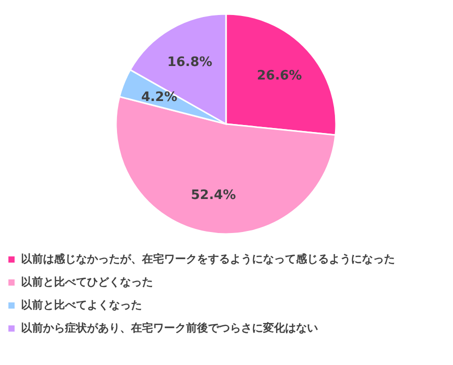 This screenshot has width=453, height=365. What do you see at coordinates (213, 195) in the screenshot?
I see `data-label: 52.4%` at bounding box center [213, 195].